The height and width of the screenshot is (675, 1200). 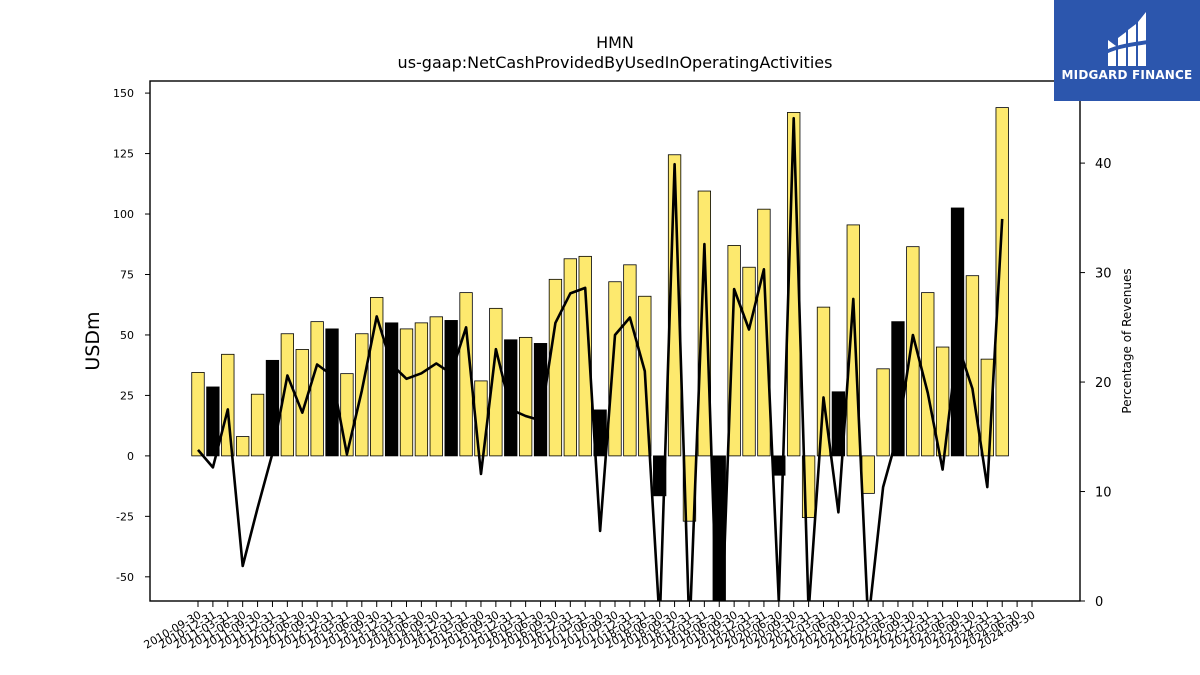 I want to click on y-tick-label: -50, so click(x=125, y=577).